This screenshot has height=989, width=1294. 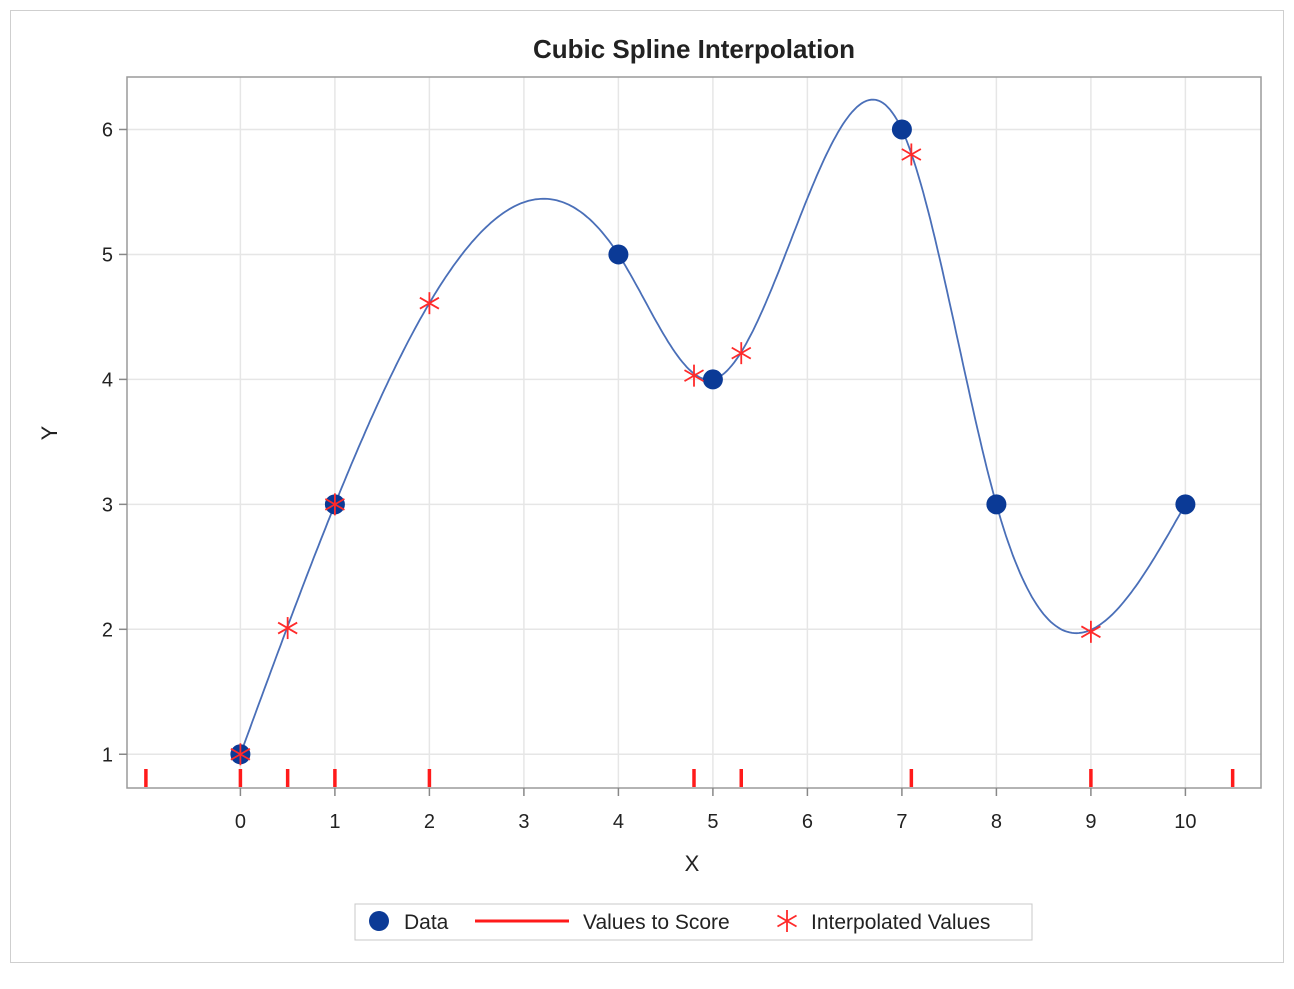 What do you see at coordinates (694, 49) in the screenshot?
I see `chart-title: Cubic Spline Interpolation` at bounding box center [694, 49].